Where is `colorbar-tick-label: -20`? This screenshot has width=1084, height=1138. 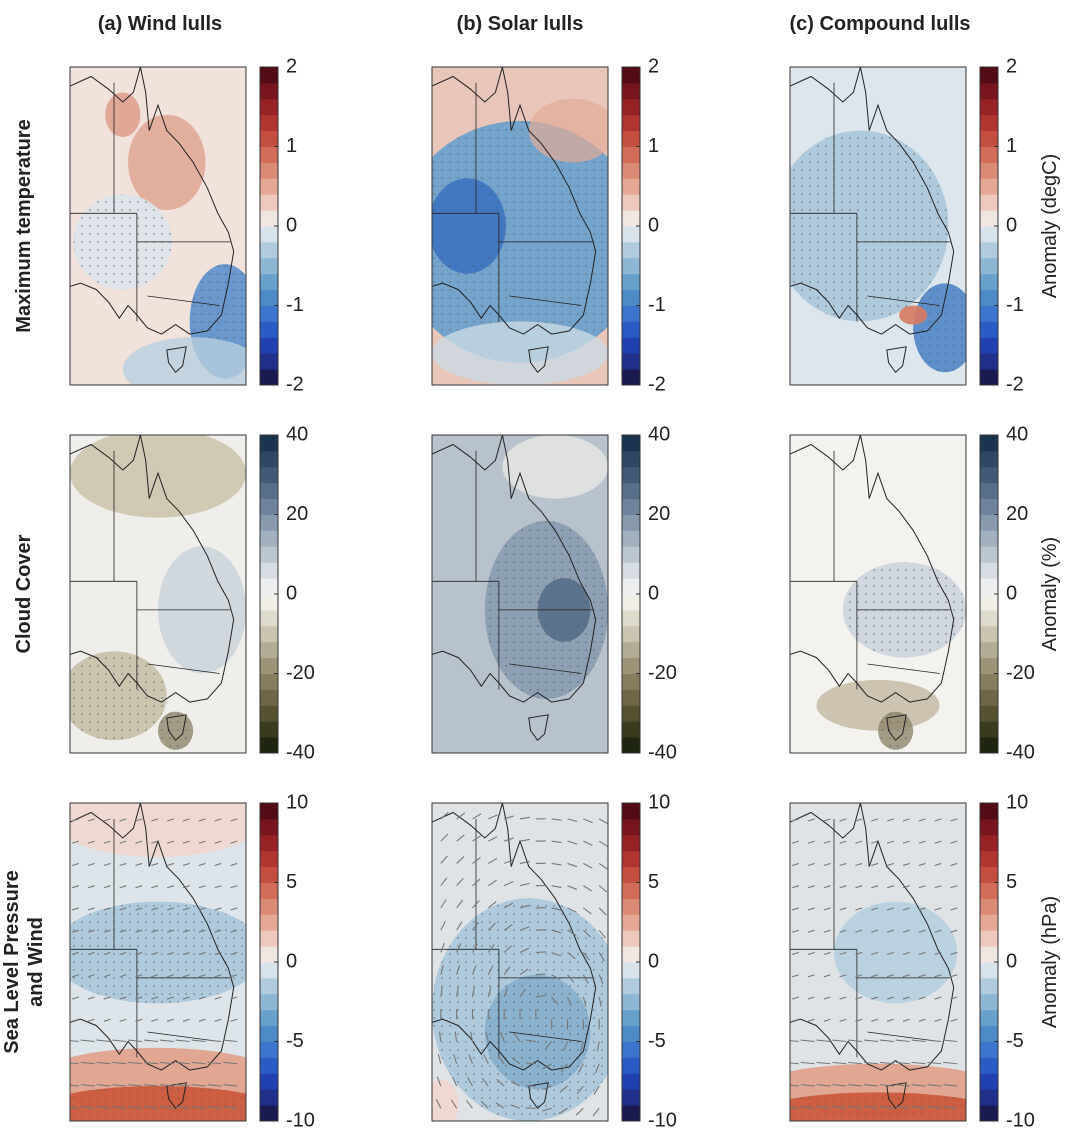 colorbar-tick-label: -20 is located at coordinates (300, 673).